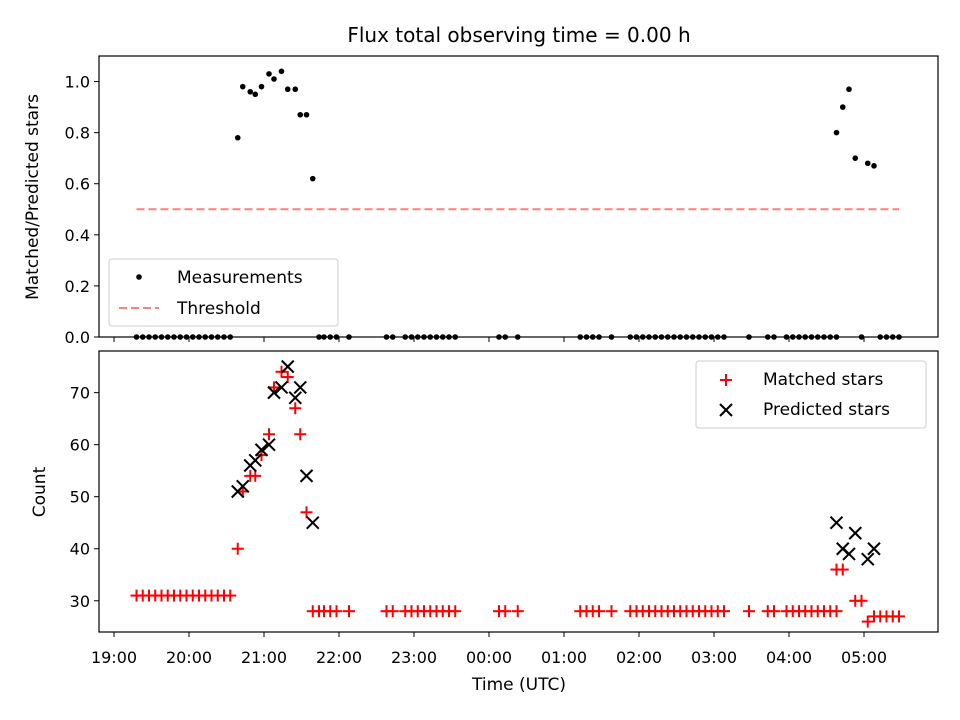 The height and width of the screenshot is (720, 960). What do you see at coordinates (80, 497) in the screenshot?
I see `y-tick-label: 50` at bounding box center [80, 497].